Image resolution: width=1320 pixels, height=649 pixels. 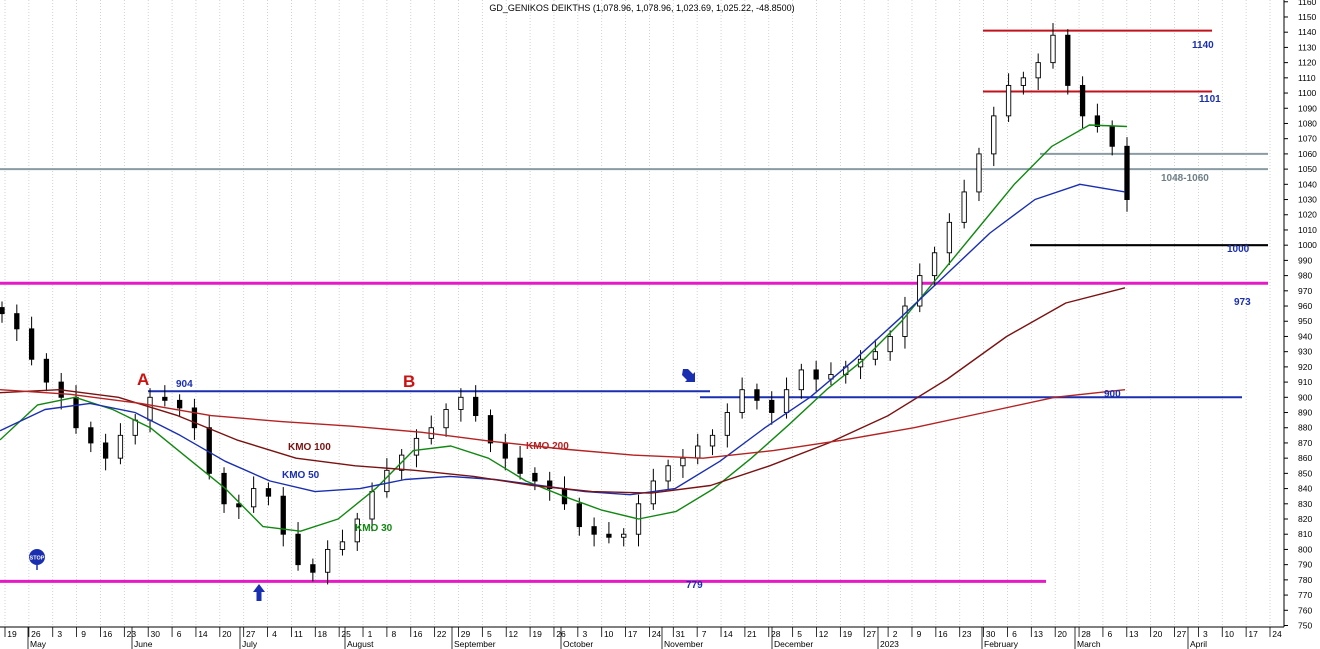 I want to click on y-tick-label: 780, so click(x=1305, y=580).